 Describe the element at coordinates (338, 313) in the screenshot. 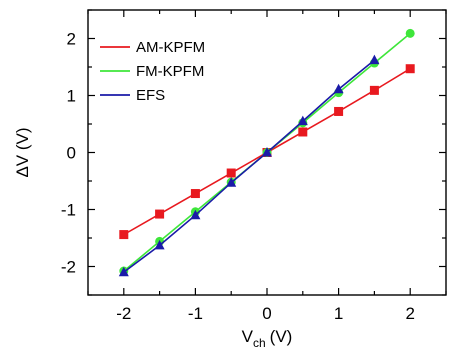

I see `x-tick-label: 1` at that location.